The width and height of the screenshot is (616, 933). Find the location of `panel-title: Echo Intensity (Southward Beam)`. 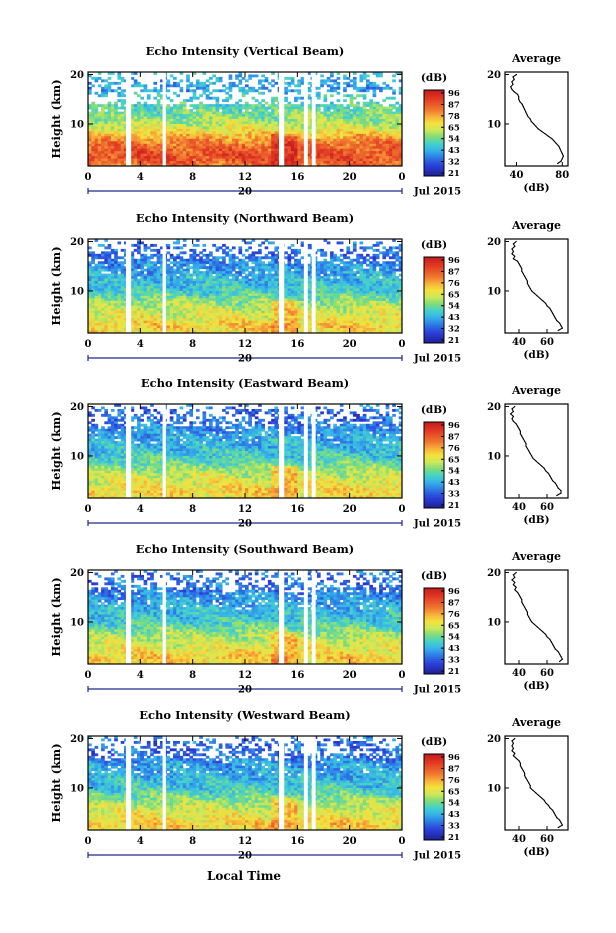

panel-title: Echo Intensity (Southward Beam) is located at coordinates (245, 549).